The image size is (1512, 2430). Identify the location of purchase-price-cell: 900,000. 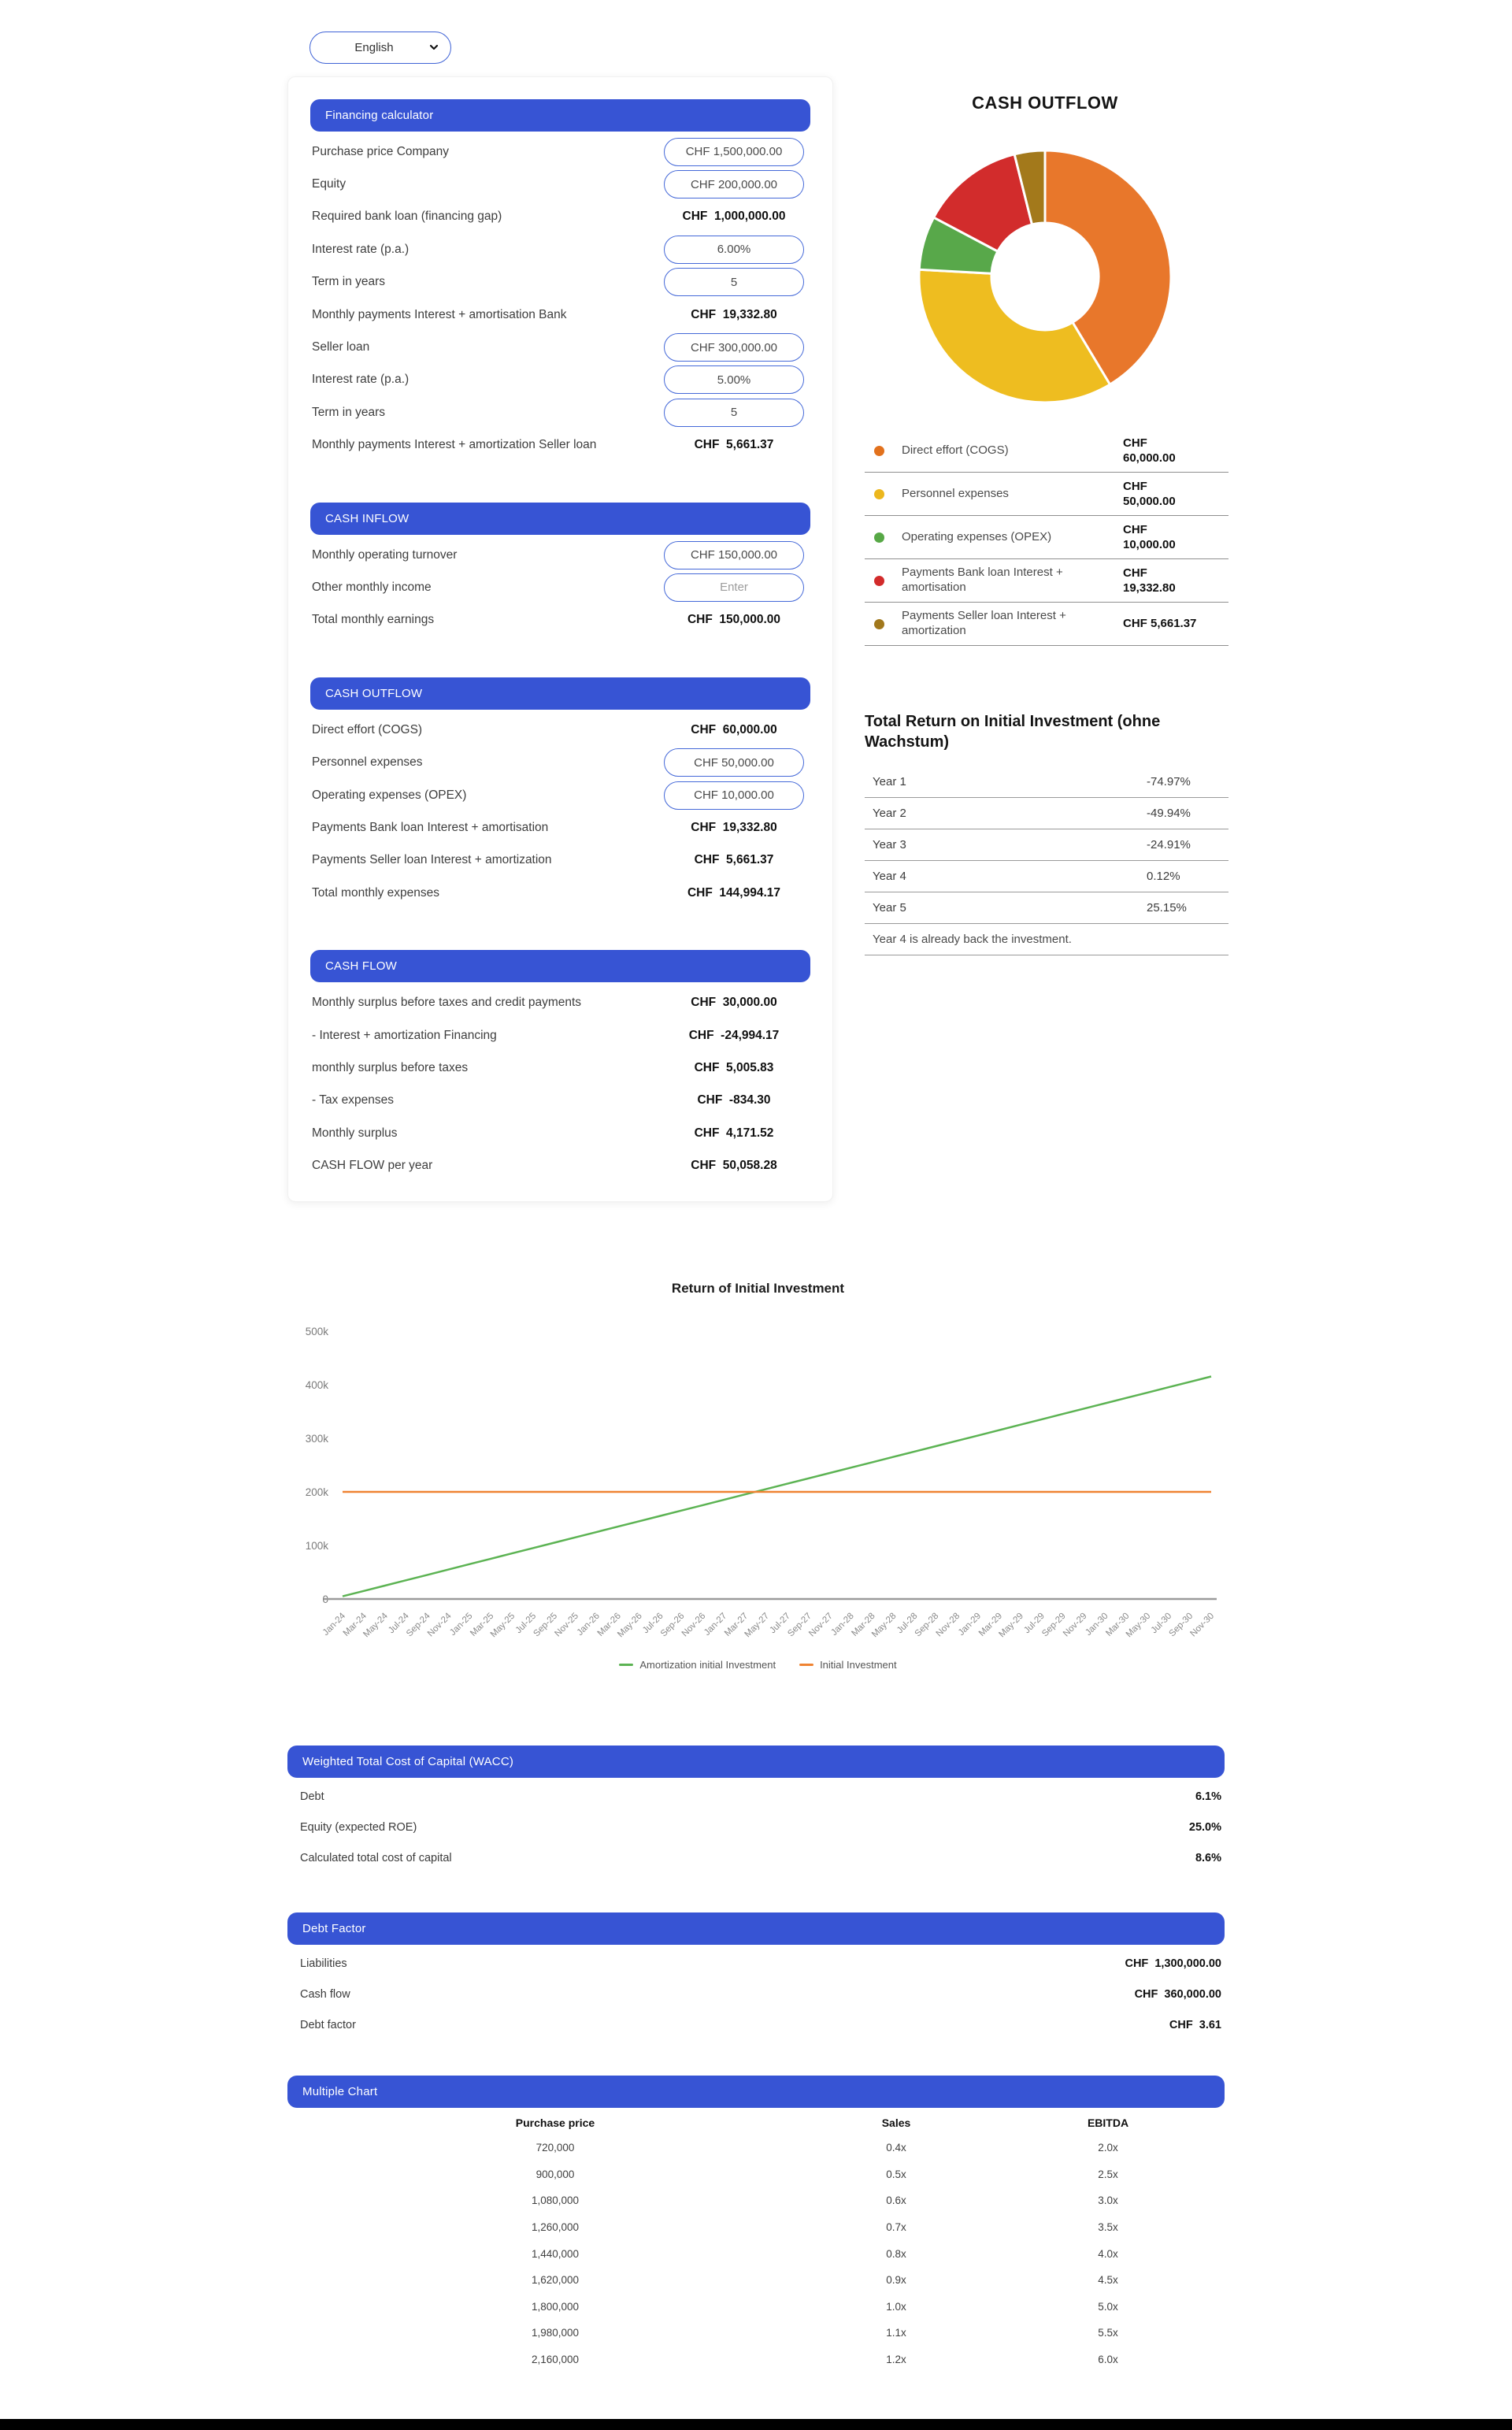
(555, 2174).